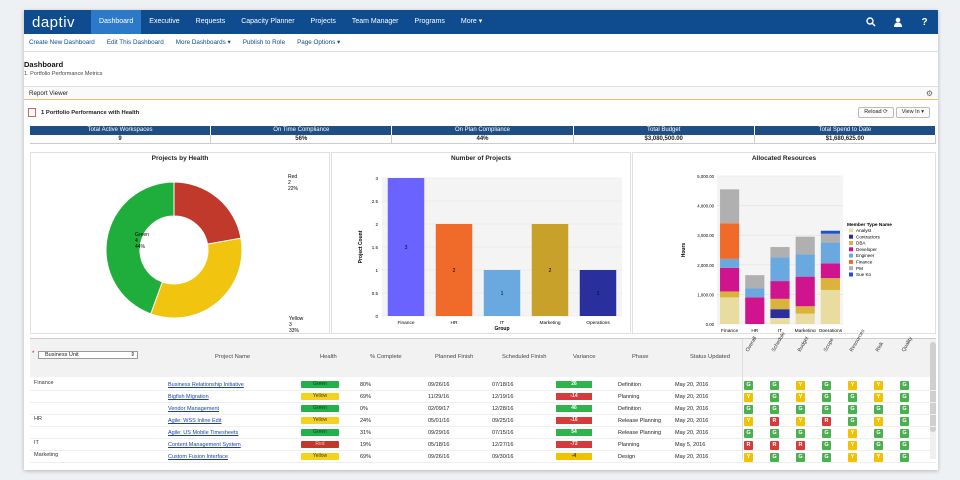  What do you see at coordinates (207, 213) in the screenshot?
I see `pie-slice-red` at bounding box center [207, 213].